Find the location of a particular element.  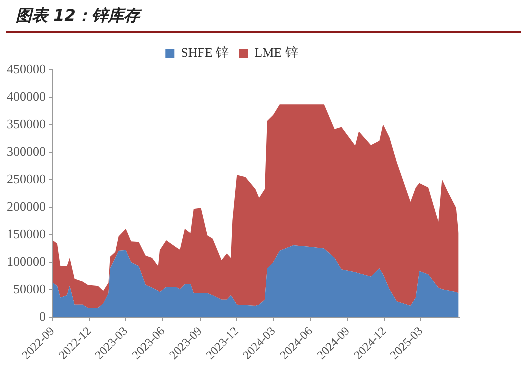

chart-title: 图表 12：锌库存 is located at coordinates (263, 16).